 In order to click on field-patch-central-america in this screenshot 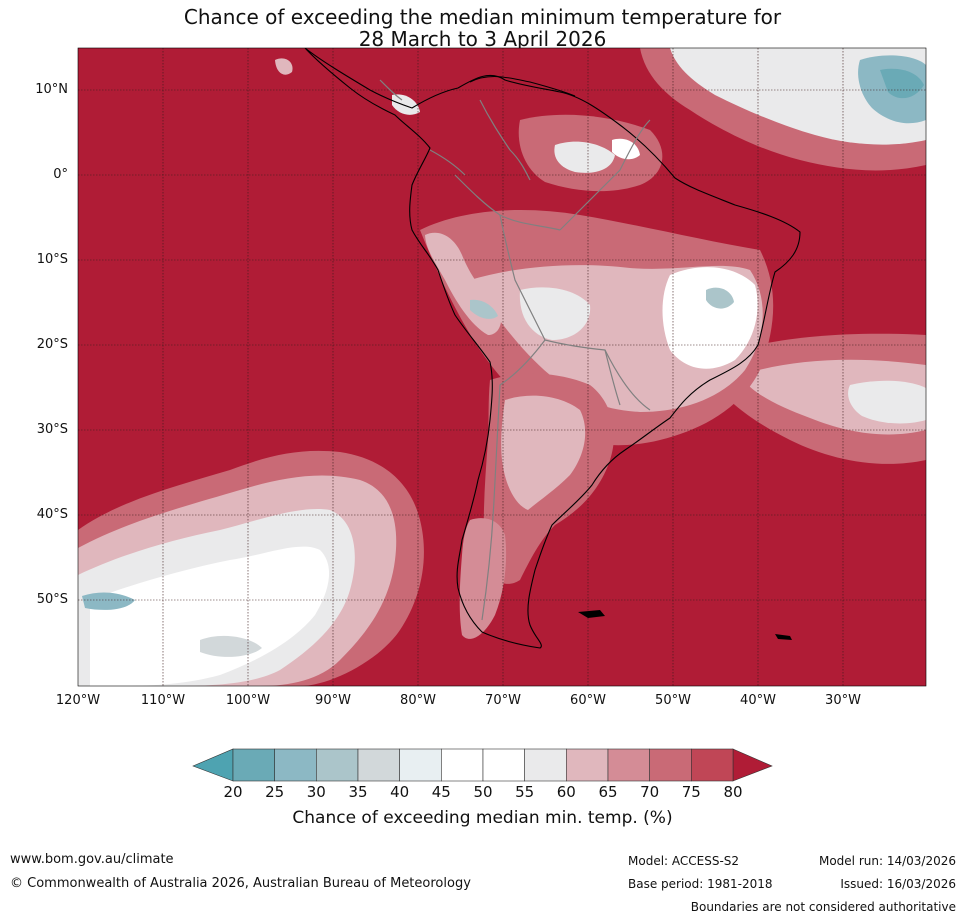, I will do `click(284, 66)`.